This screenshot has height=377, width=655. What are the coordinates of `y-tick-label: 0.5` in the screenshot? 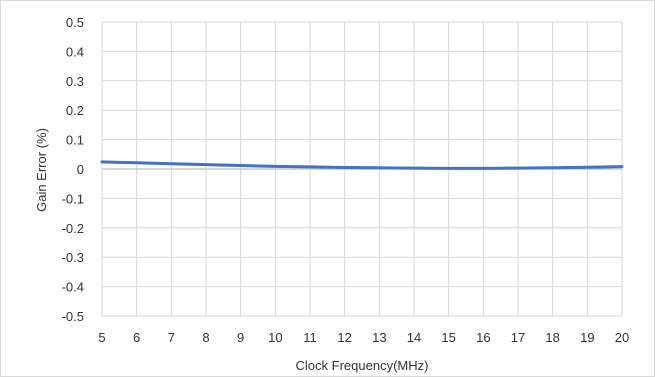 It's located at (75, 22).